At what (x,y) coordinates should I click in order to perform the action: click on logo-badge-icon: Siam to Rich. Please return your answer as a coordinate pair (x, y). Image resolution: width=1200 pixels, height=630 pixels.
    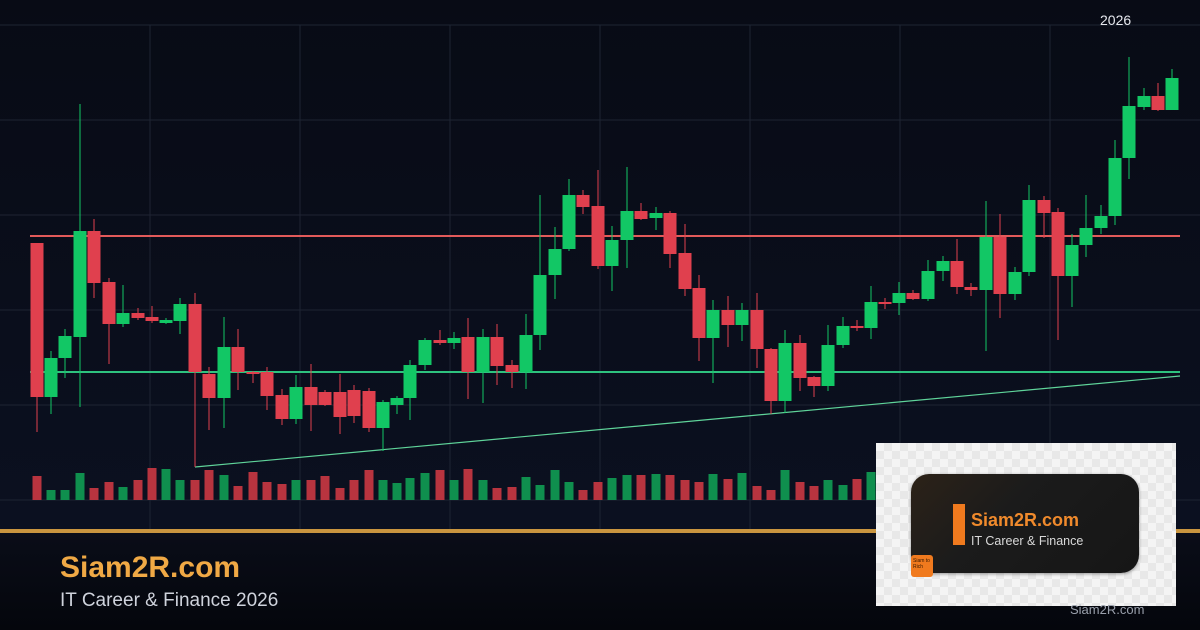
    Looking at the image, I should click on (922, 566).